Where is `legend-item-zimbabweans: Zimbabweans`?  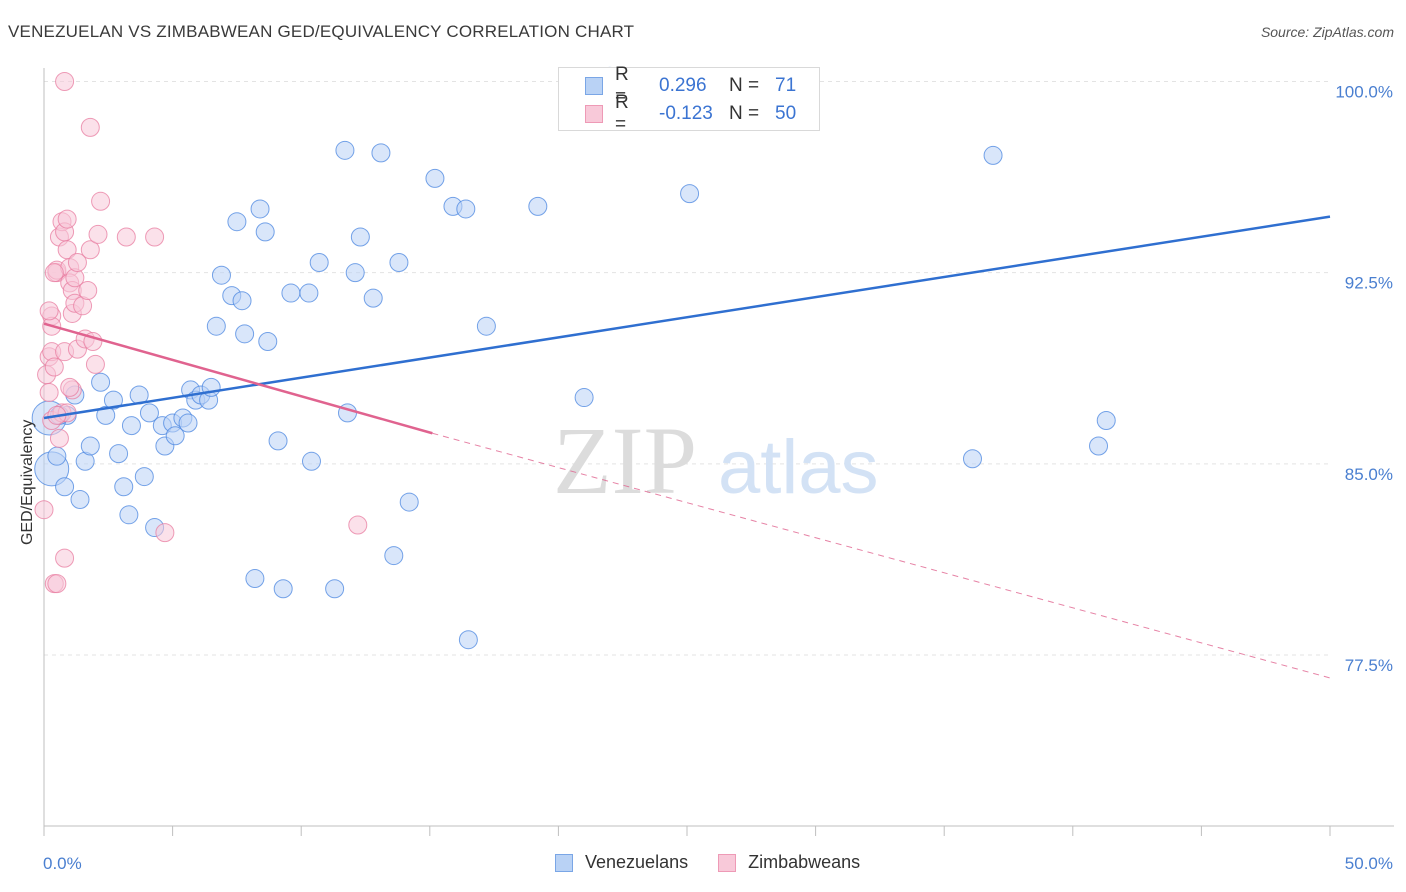
legend-item-zimbabweans: Zimbabweans is located at coordinates (789, 862).